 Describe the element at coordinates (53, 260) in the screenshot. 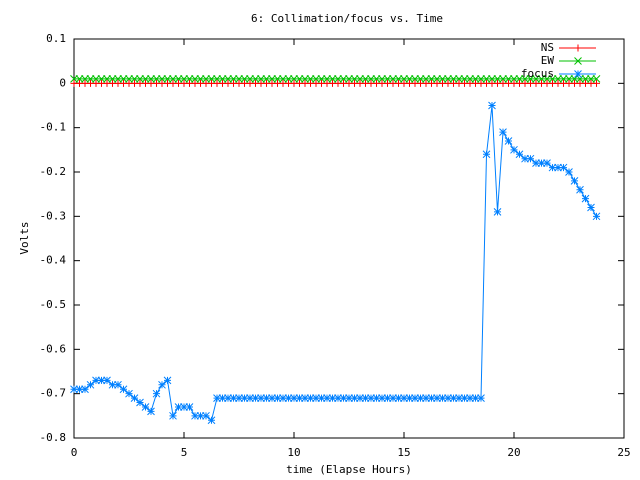

I see `y-tick-label: -0.4` at that location.